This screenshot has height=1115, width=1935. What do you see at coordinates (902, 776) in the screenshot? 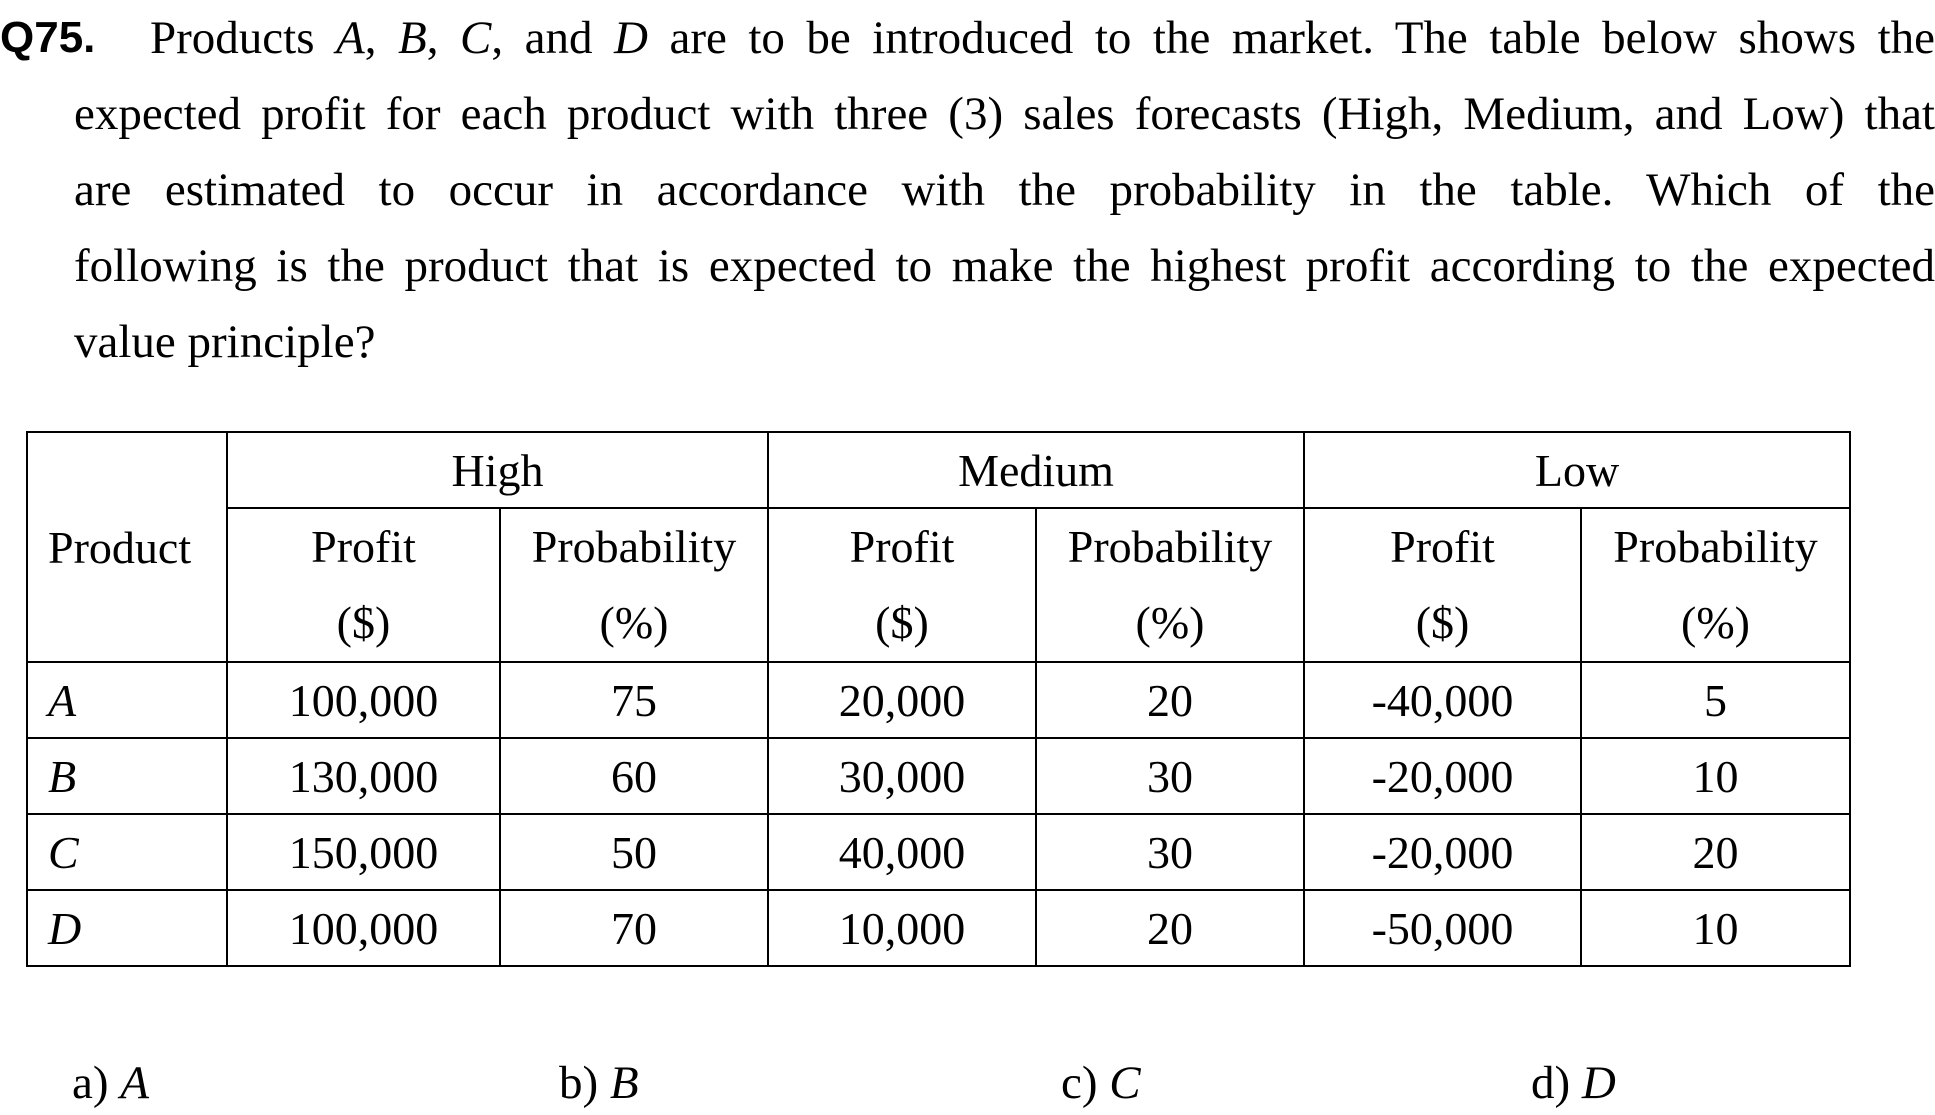
I see `table-cell: 30,000` at bounding box center [902, 776].